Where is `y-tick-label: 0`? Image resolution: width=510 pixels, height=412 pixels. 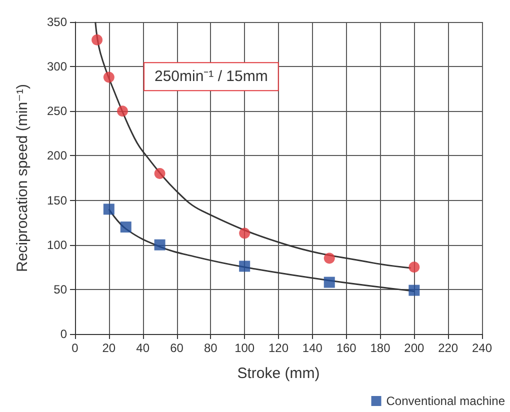
y-tick-label: 0 is located at coordinates (64, 334).